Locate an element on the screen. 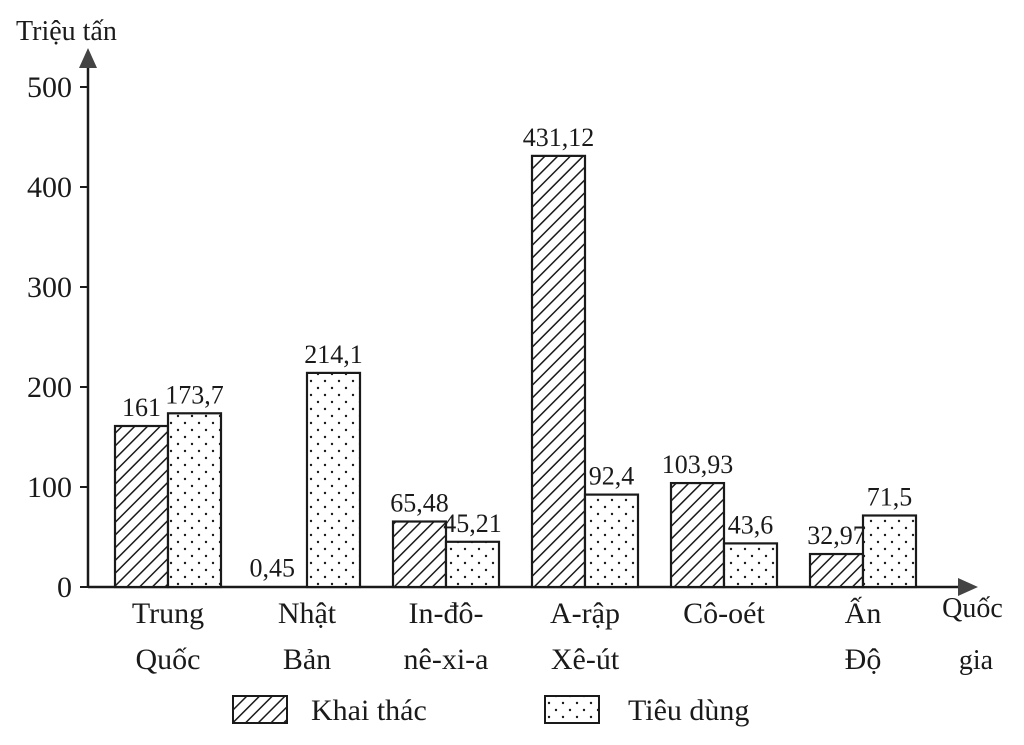 The image size is (1024, 745). legend-label-khai-thac: Khai thác is located at coordinates (369, 710).